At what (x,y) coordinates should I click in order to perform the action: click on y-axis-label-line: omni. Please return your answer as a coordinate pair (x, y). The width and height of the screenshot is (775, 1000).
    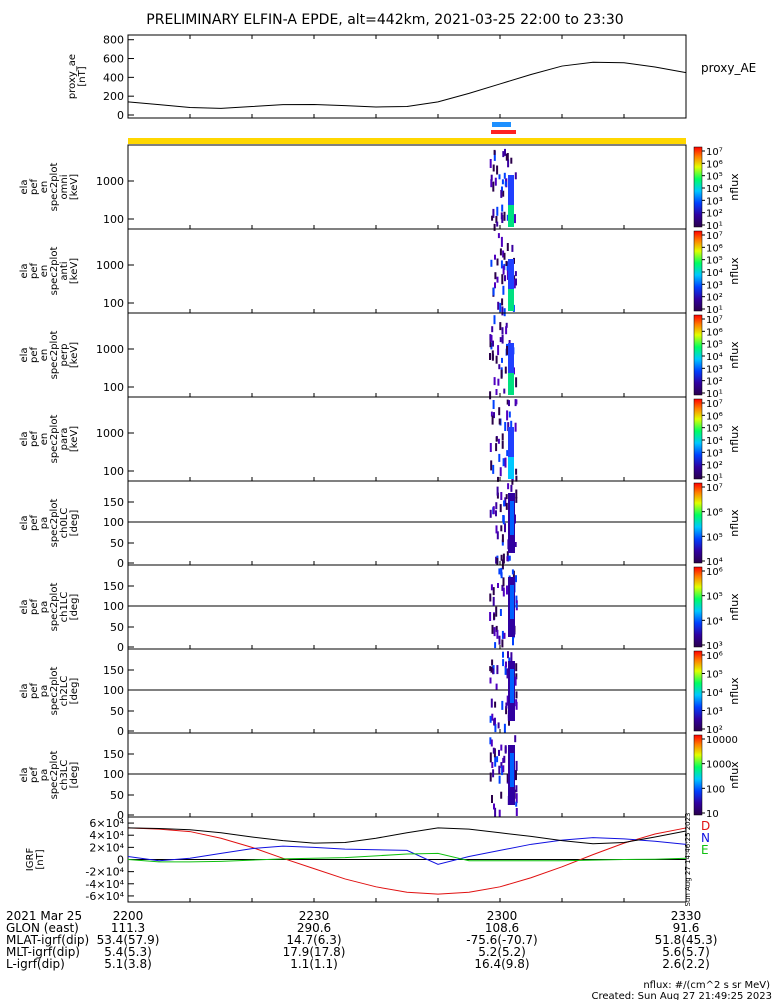
    Looking at the image, I should click on (64, 187).